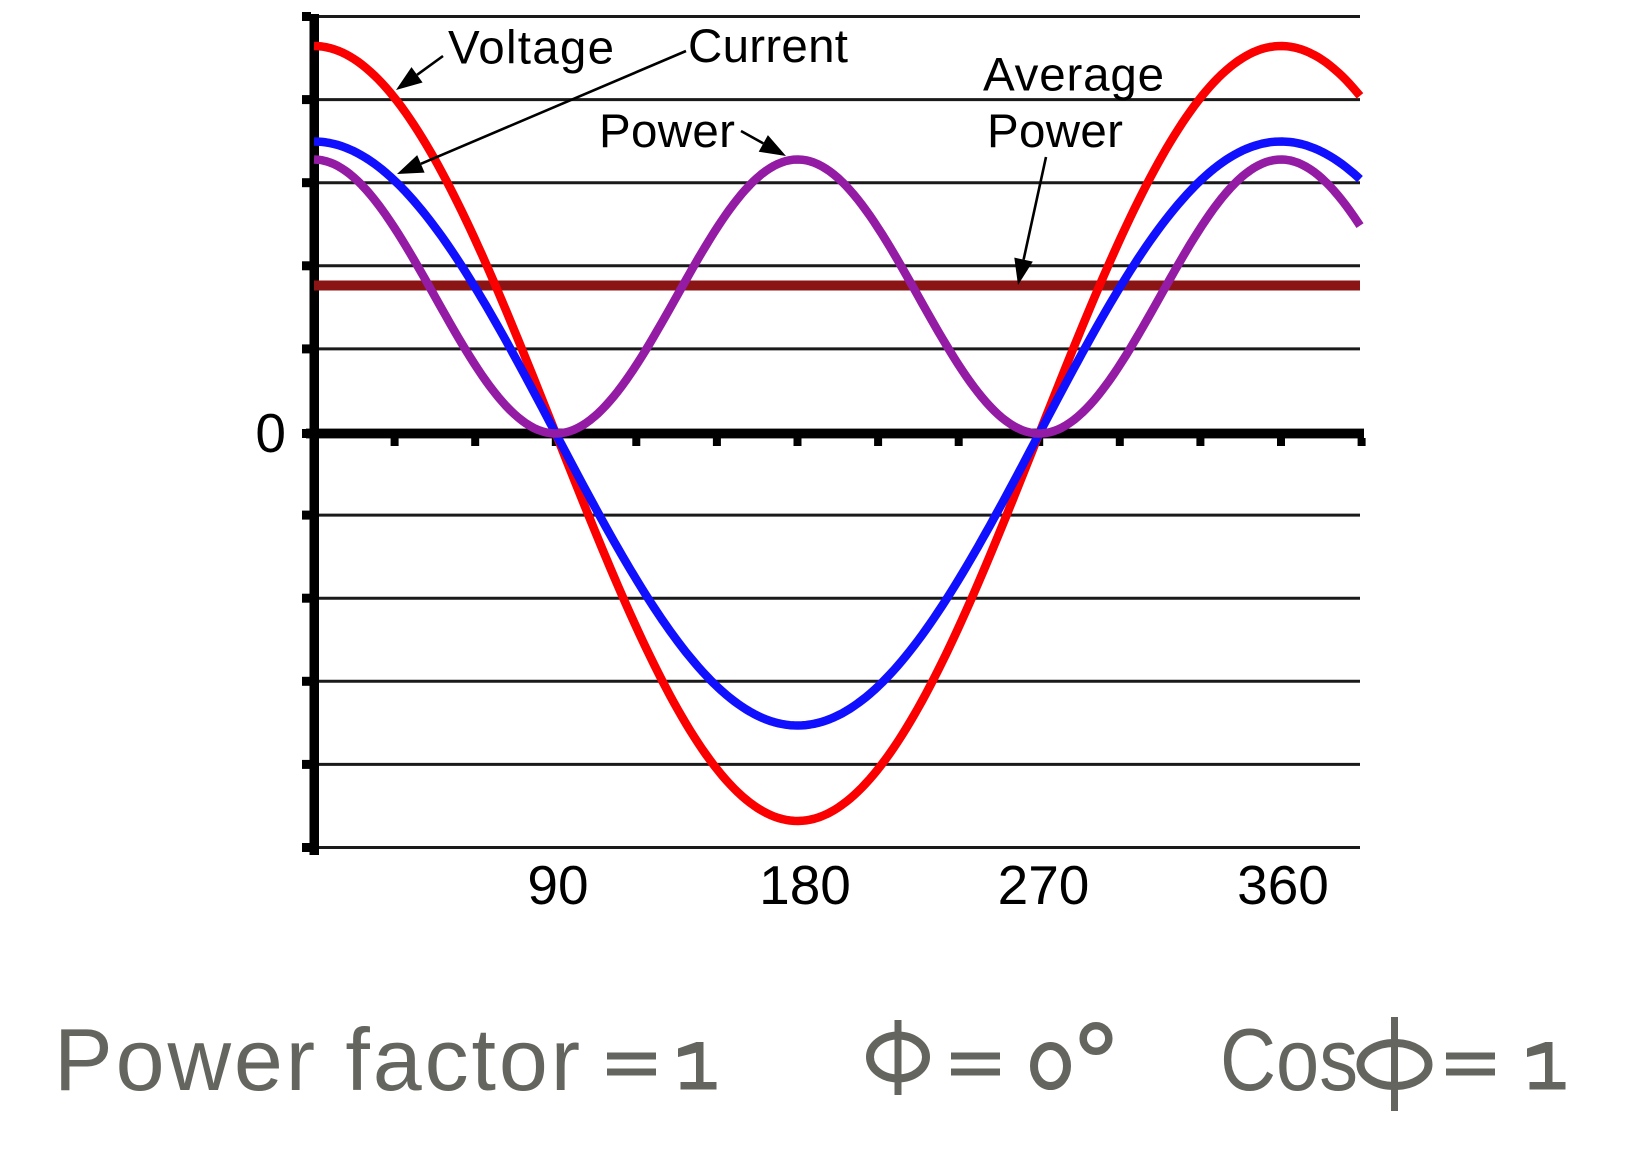 Image resolution: width=1625 pixels, height=1167 pixels. What do you see at coordinates (1073, 75) in the screenshot?
I see `svg-text: Average` at bounding box center [1073, 75].